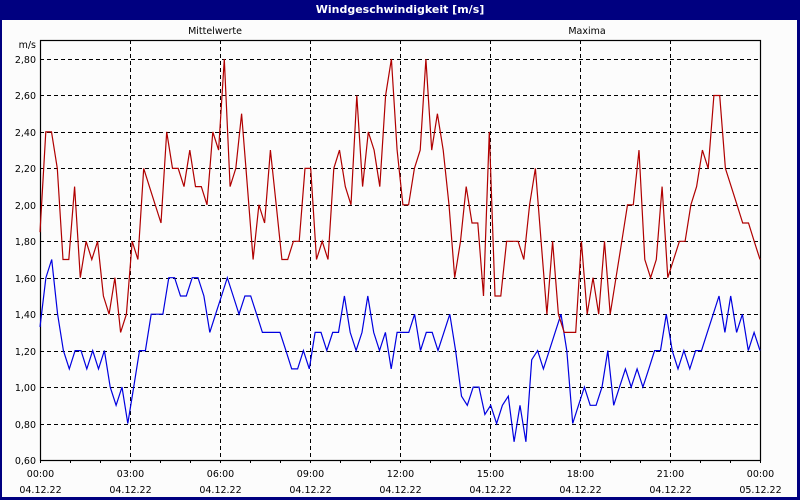 The height and width of the screenshot is (500, 800). Describe the element at coordinates (25, 279) in the screenshot. I see `y-tick-label: 1,60` at that location.